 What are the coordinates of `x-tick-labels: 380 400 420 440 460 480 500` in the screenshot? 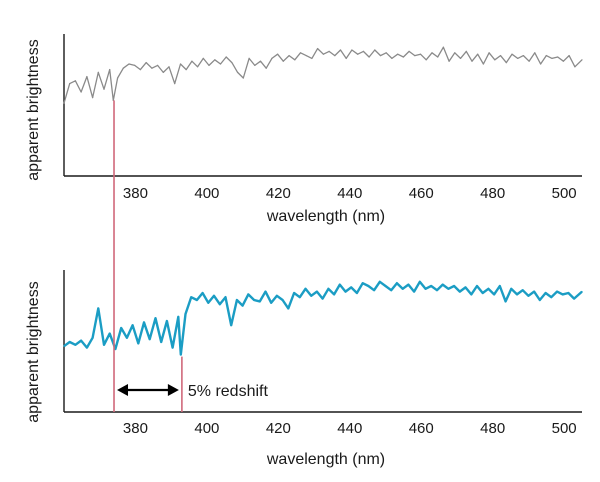 It's located at (350, 428).